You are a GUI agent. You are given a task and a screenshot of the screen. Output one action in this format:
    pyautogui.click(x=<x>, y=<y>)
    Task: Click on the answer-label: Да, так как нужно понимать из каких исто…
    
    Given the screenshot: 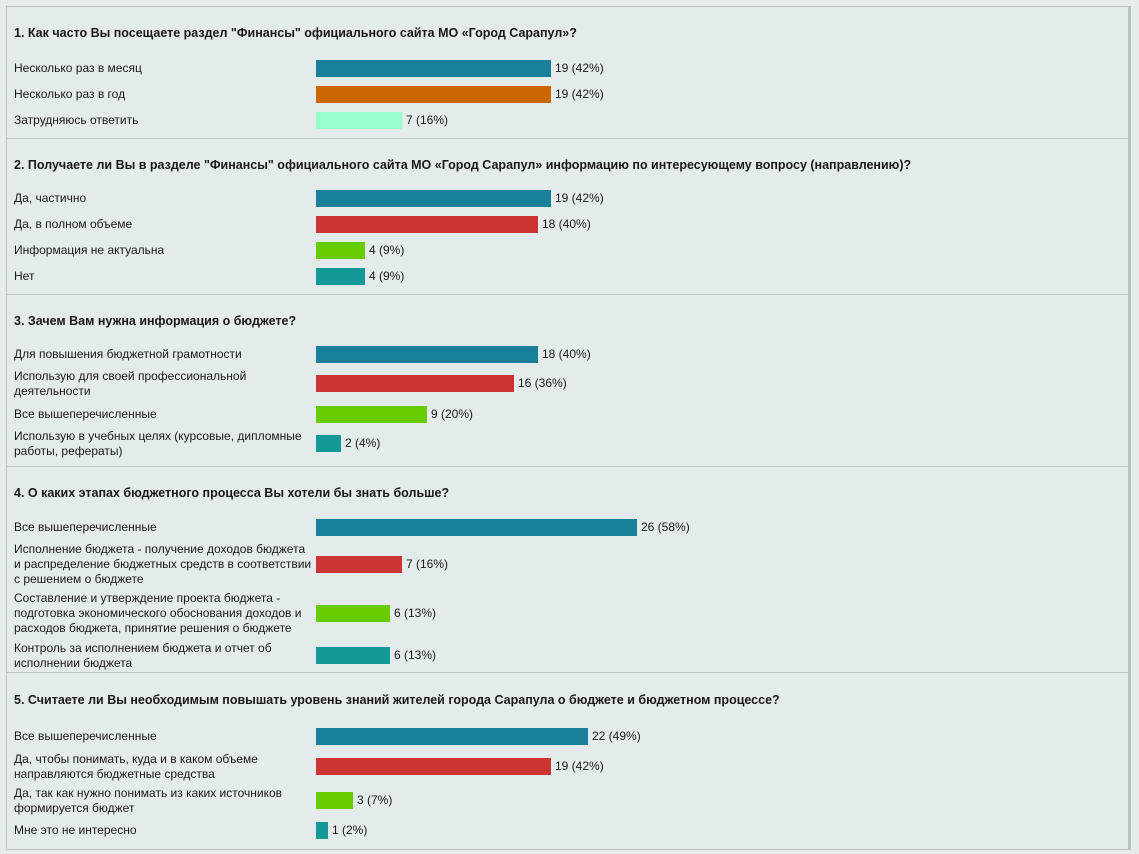 What is the action you would take?
    pyautogui.click(x=148, y=800)
    